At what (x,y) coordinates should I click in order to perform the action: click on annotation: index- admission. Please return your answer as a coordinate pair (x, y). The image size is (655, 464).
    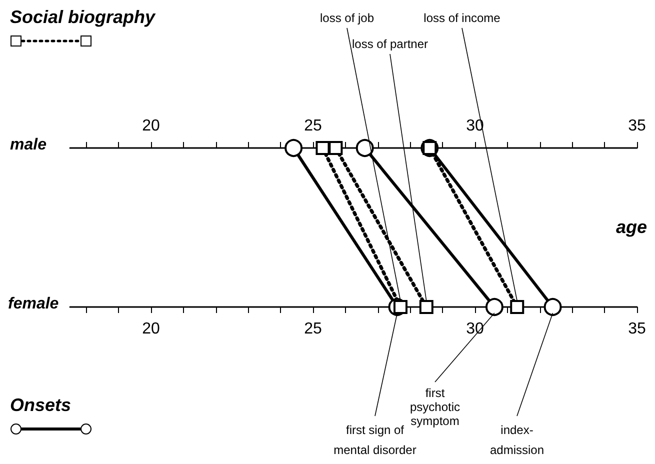
    Looking at the image, I should click on (517, 440).